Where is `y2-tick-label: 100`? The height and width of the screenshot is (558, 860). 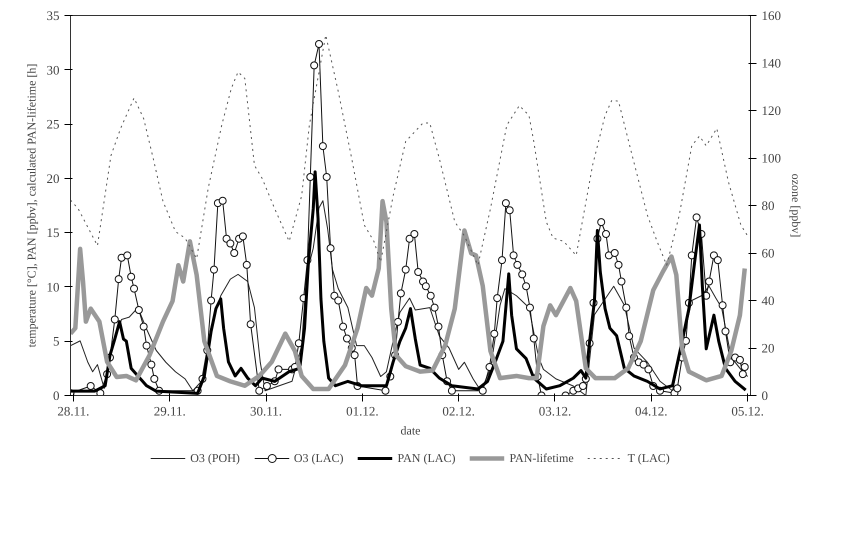
y2-tick-label: 100 is located at coordinates (771, 158).